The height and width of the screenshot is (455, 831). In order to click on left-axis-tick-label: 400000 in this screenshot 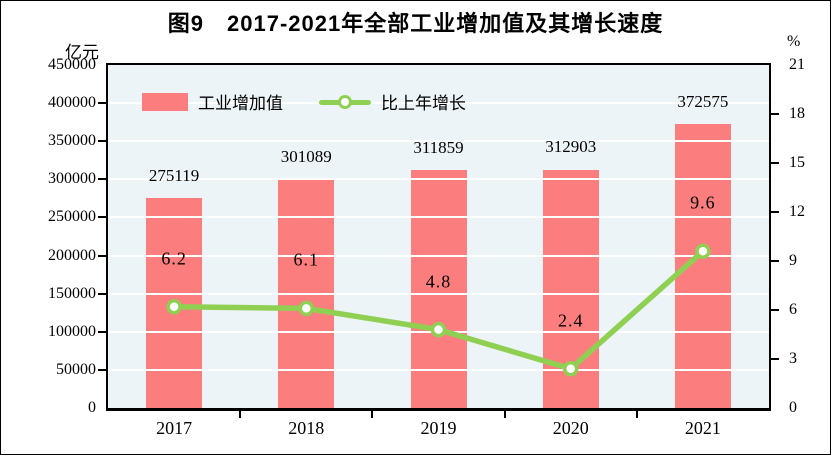, I will do `click(72, 103)`.